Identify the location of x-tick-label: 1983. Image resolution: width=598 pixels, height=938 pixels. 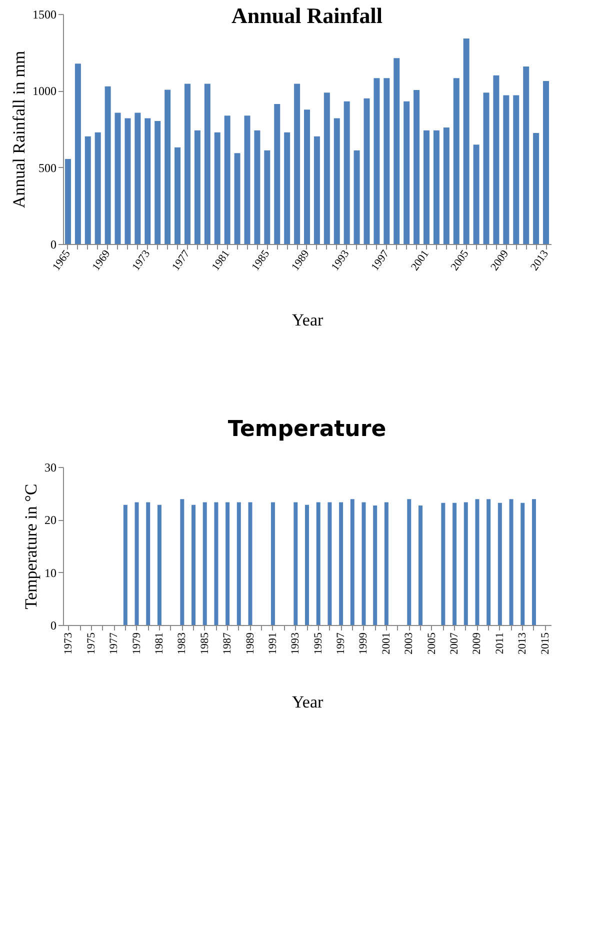
(182, 643).